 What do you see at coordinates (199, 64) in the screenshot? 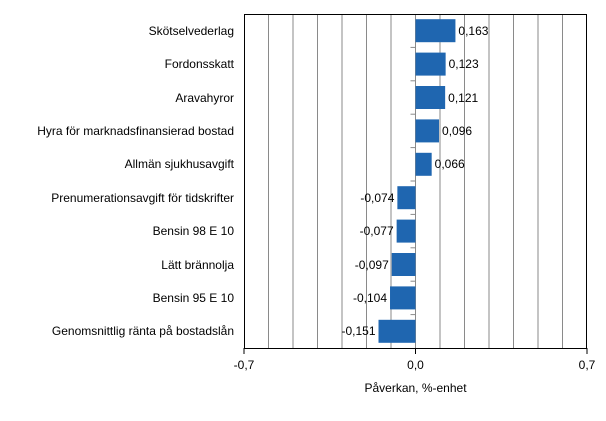
I see `category-label: Fordonsskatt` at bounding box center [199, 64].